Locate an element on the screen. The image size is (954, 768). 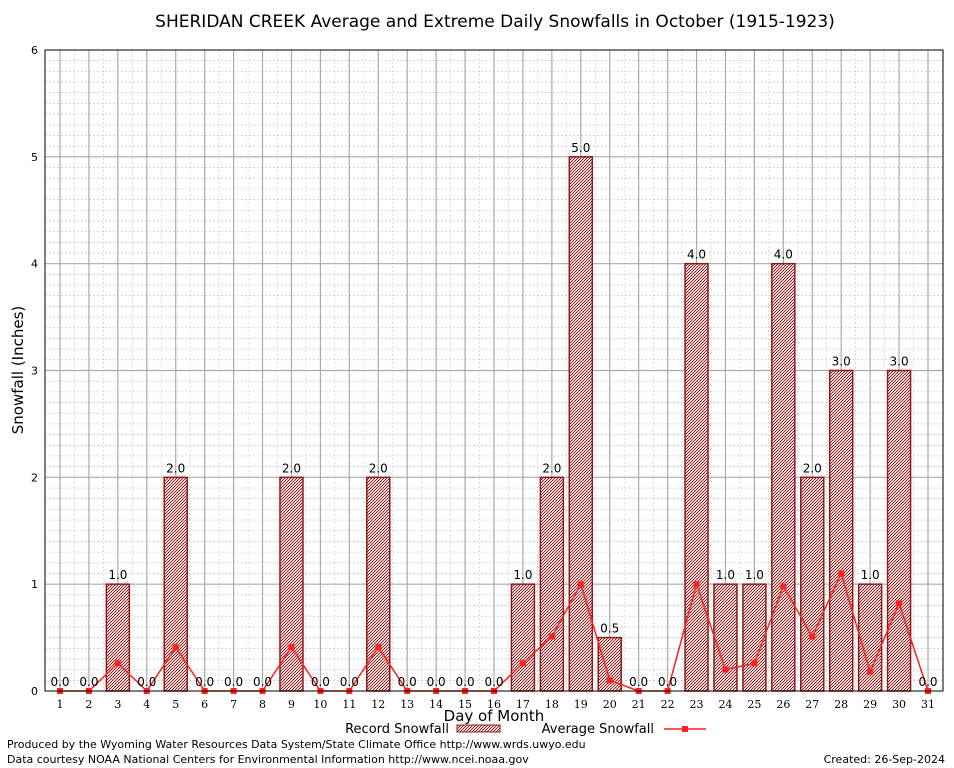
x-tick-label: 17 is located at coordinates (523, 704).